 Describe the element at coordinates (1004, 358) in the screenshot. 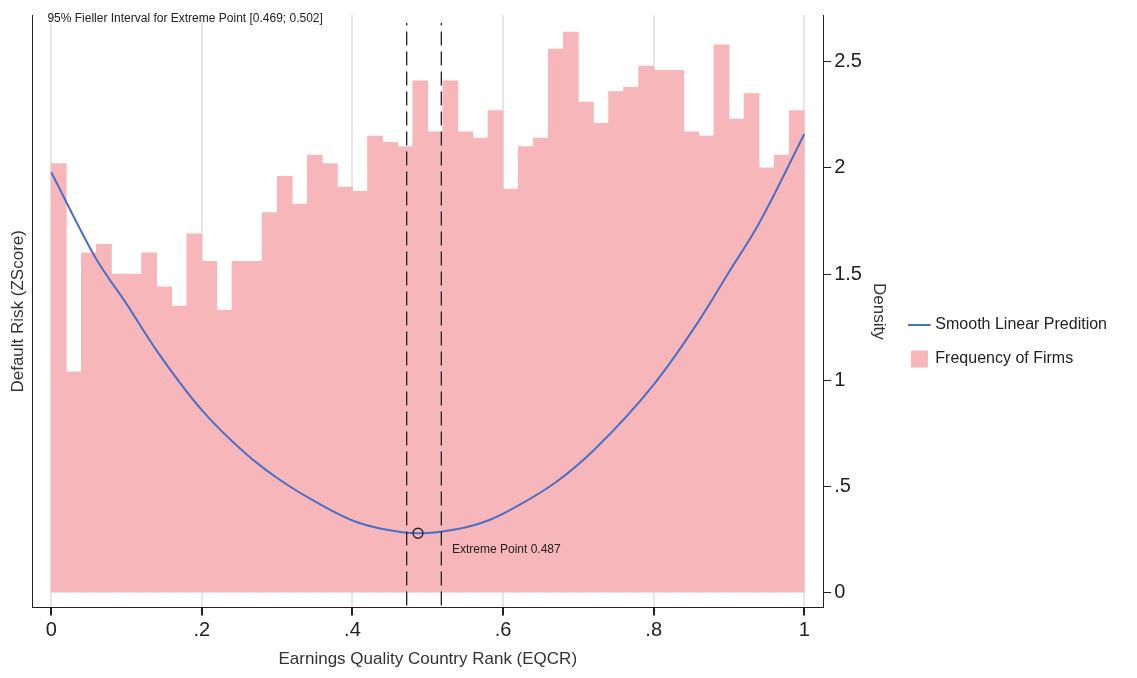

I see `legend-label: Frequency of Firms` at that location.